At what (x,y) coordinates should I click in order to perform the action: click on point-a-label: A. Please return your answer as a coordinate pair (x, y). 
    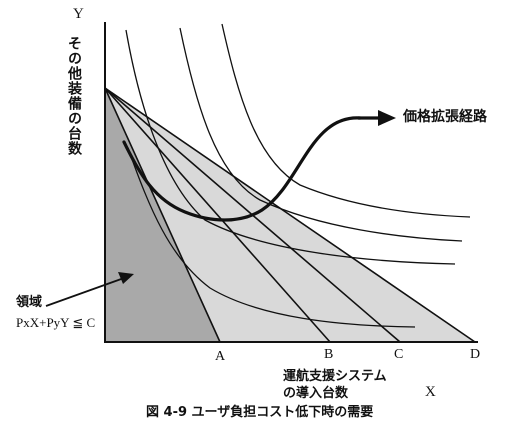
    Looking at the image, I should click on (220, 356).